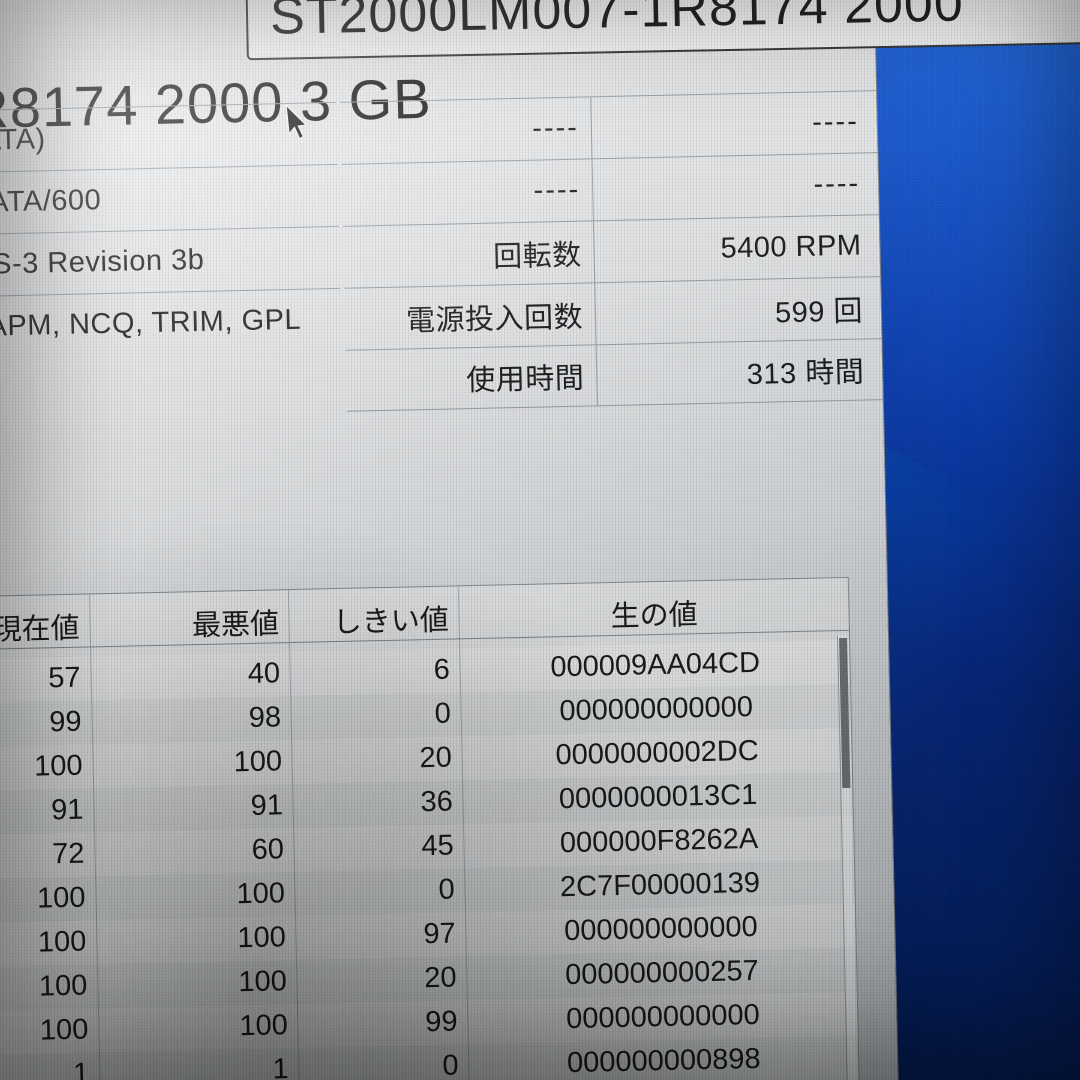 Image resolution: width=1080 pixels, height=1080 pixels. I want to click on info-row-rotation-rate: 回転数 5400 RPM, so click(611, 251).